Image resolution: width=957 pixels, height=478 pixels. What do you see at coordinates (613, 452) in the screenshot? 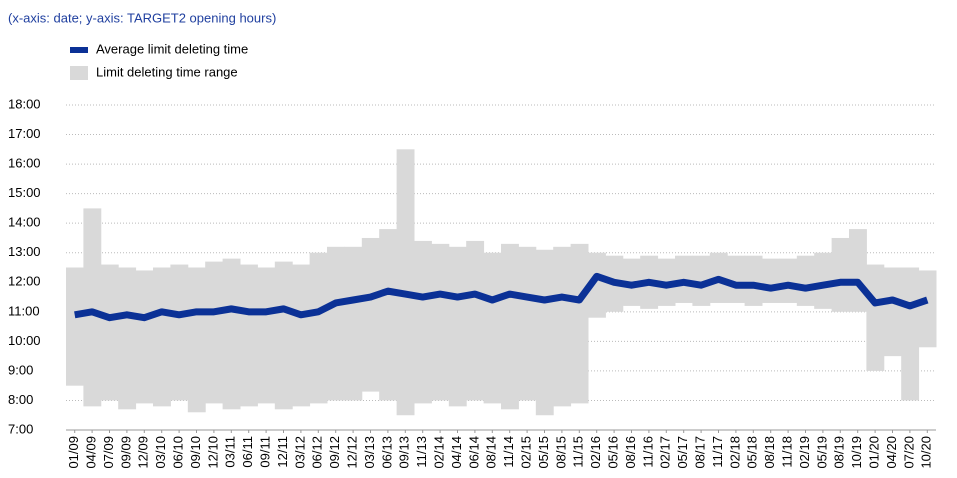
I see `x-tick-label: 05/16` at bounding box center [613, 452].